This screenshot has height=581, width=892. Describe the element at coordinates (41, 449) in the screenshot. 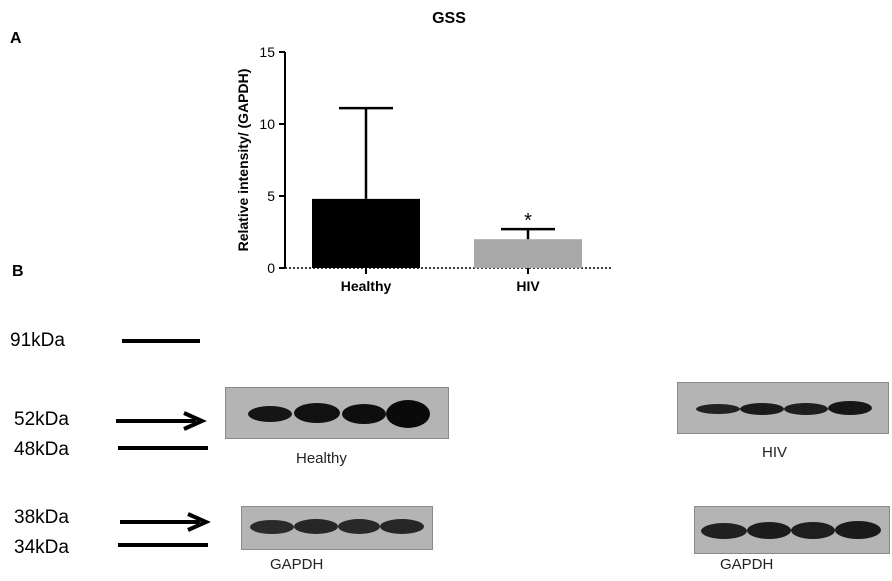

I see `marker-48kda: 48kDa` at that location.